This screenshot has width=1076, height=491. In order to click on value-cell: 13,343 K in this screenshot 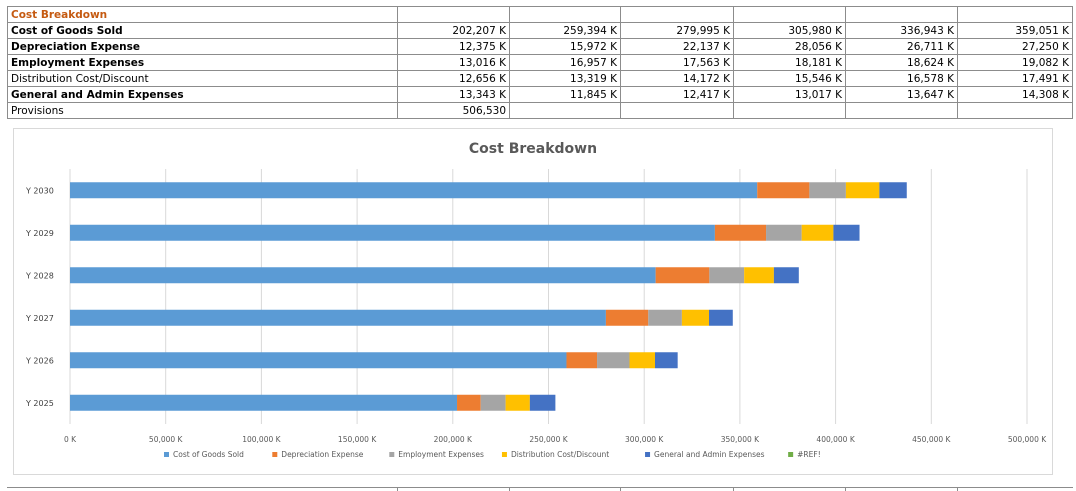, I will do `click(453, 94)`.